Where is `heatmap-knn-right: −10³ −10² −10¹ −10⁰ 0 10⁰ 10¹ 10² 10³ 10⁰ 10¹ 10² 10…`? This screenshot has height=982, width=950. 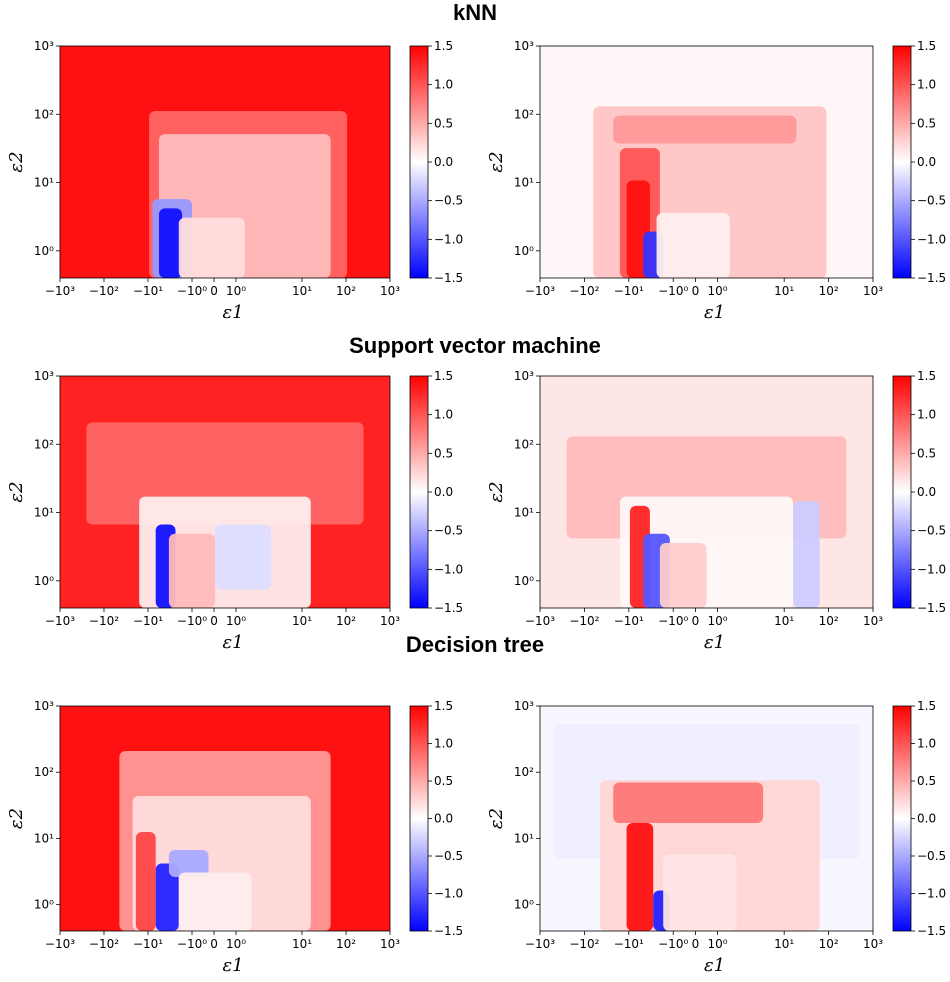 heatmap-knn-right: −10³ −10² −10¹ −10⁰ 0 10⁰ 10¹ 10² 10³ 10⁰ 10¹ 10² 10… is located at coordinates (716, 181).